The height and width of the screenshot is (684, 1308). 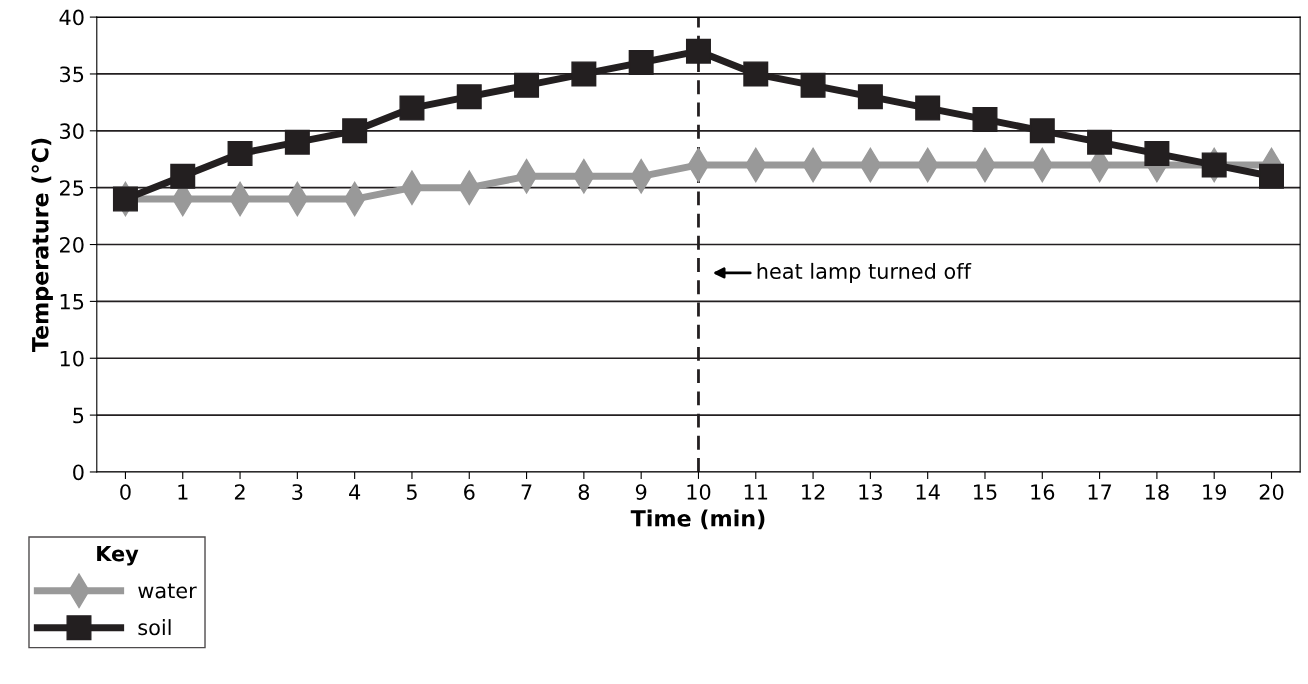 What do you see at coordinates (42, 245) in the screenshot?
I see `y-axis-title: Temperature (°C)` at bounding box center [42, 245].